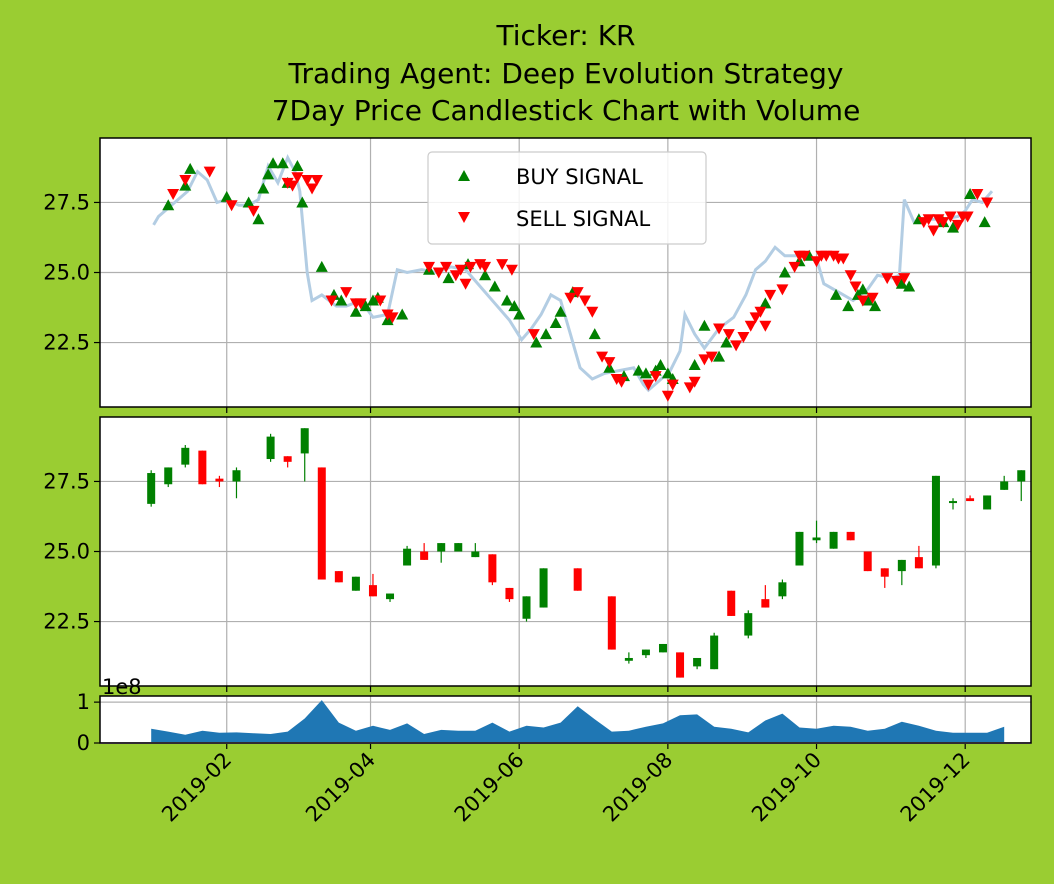 This screenshot has width=1054, height=884. Describe the element at coordinates (565, 35) in the screenshot. I see `title-line-1: Ticker: KR` at that location.